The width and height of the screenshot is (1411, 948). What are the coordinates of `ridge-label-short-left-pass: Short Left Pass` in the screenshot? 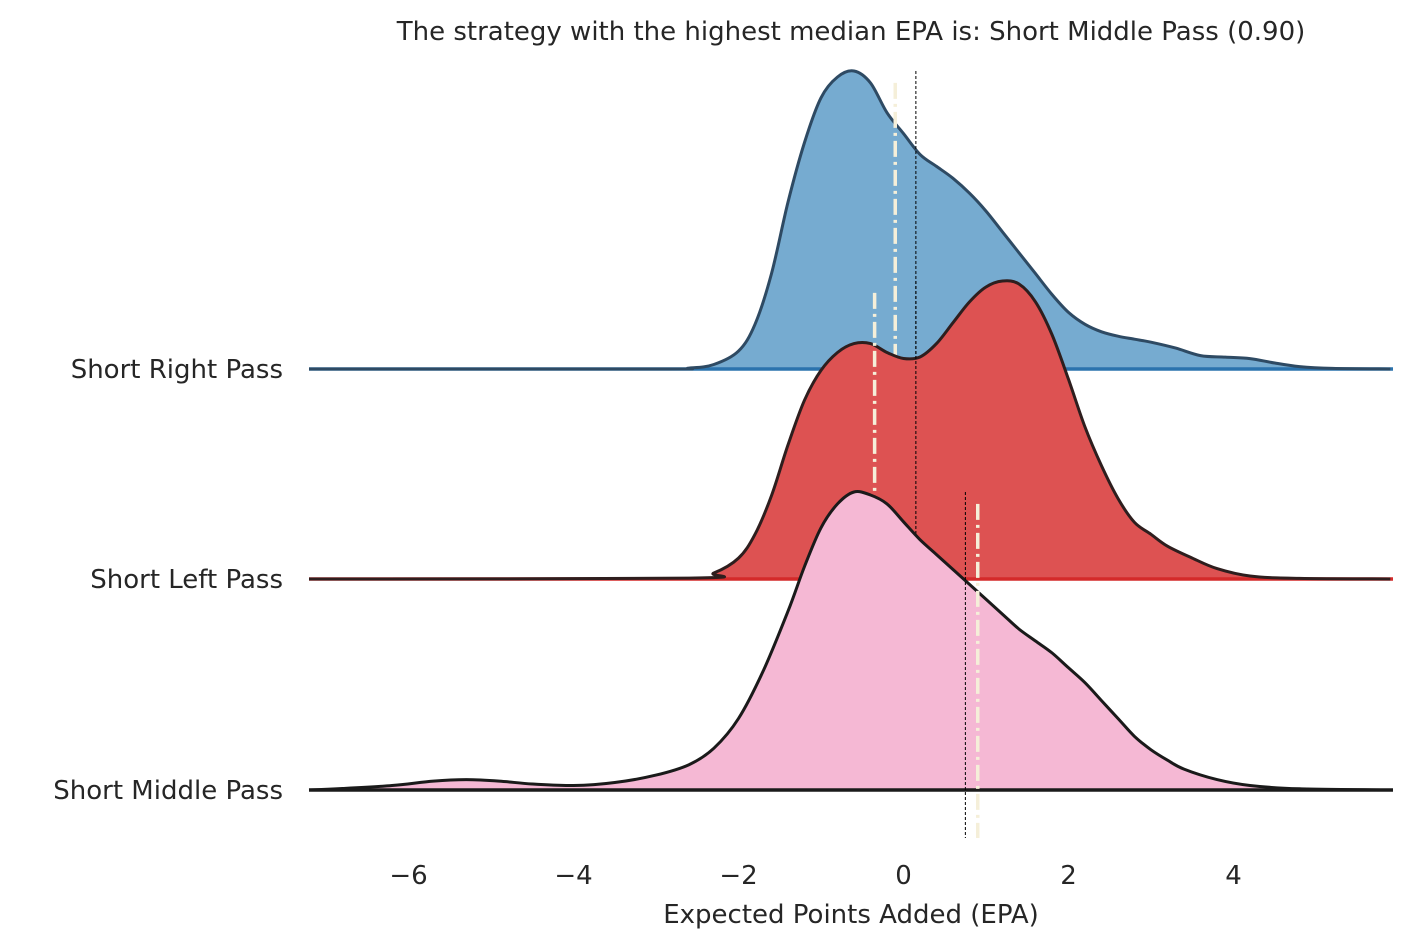 It's located at (186, 580).